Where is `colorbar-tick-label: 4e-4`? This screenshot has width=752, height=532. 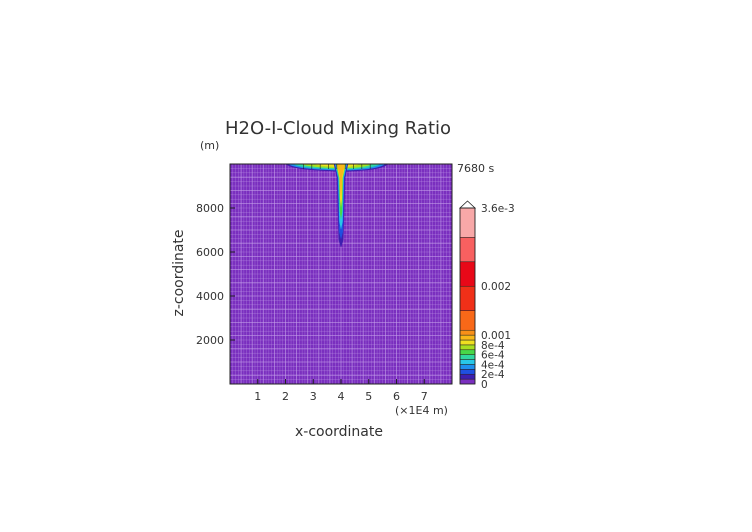
colorbar-tick-label: 4e-4 is located at coordinates (493, 365).